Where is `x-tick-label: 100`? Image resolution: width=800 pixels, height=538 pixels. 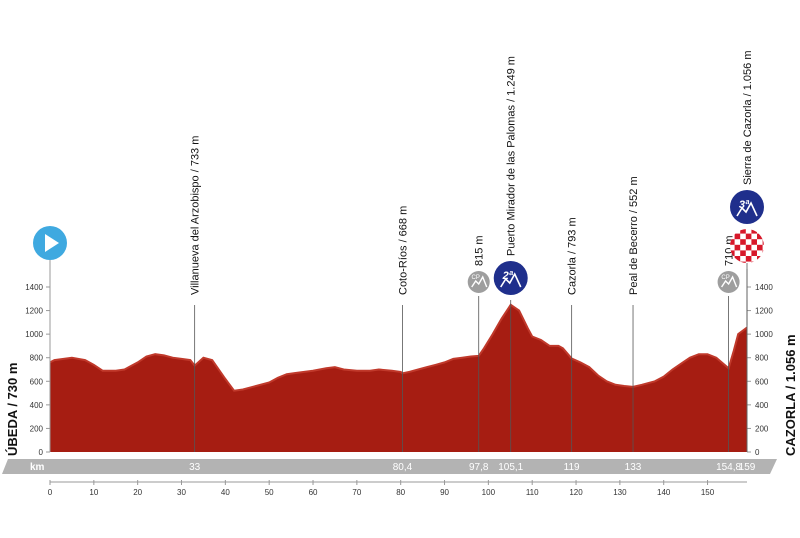 x-tick-label: 100 is located at coordinates (489, 492).